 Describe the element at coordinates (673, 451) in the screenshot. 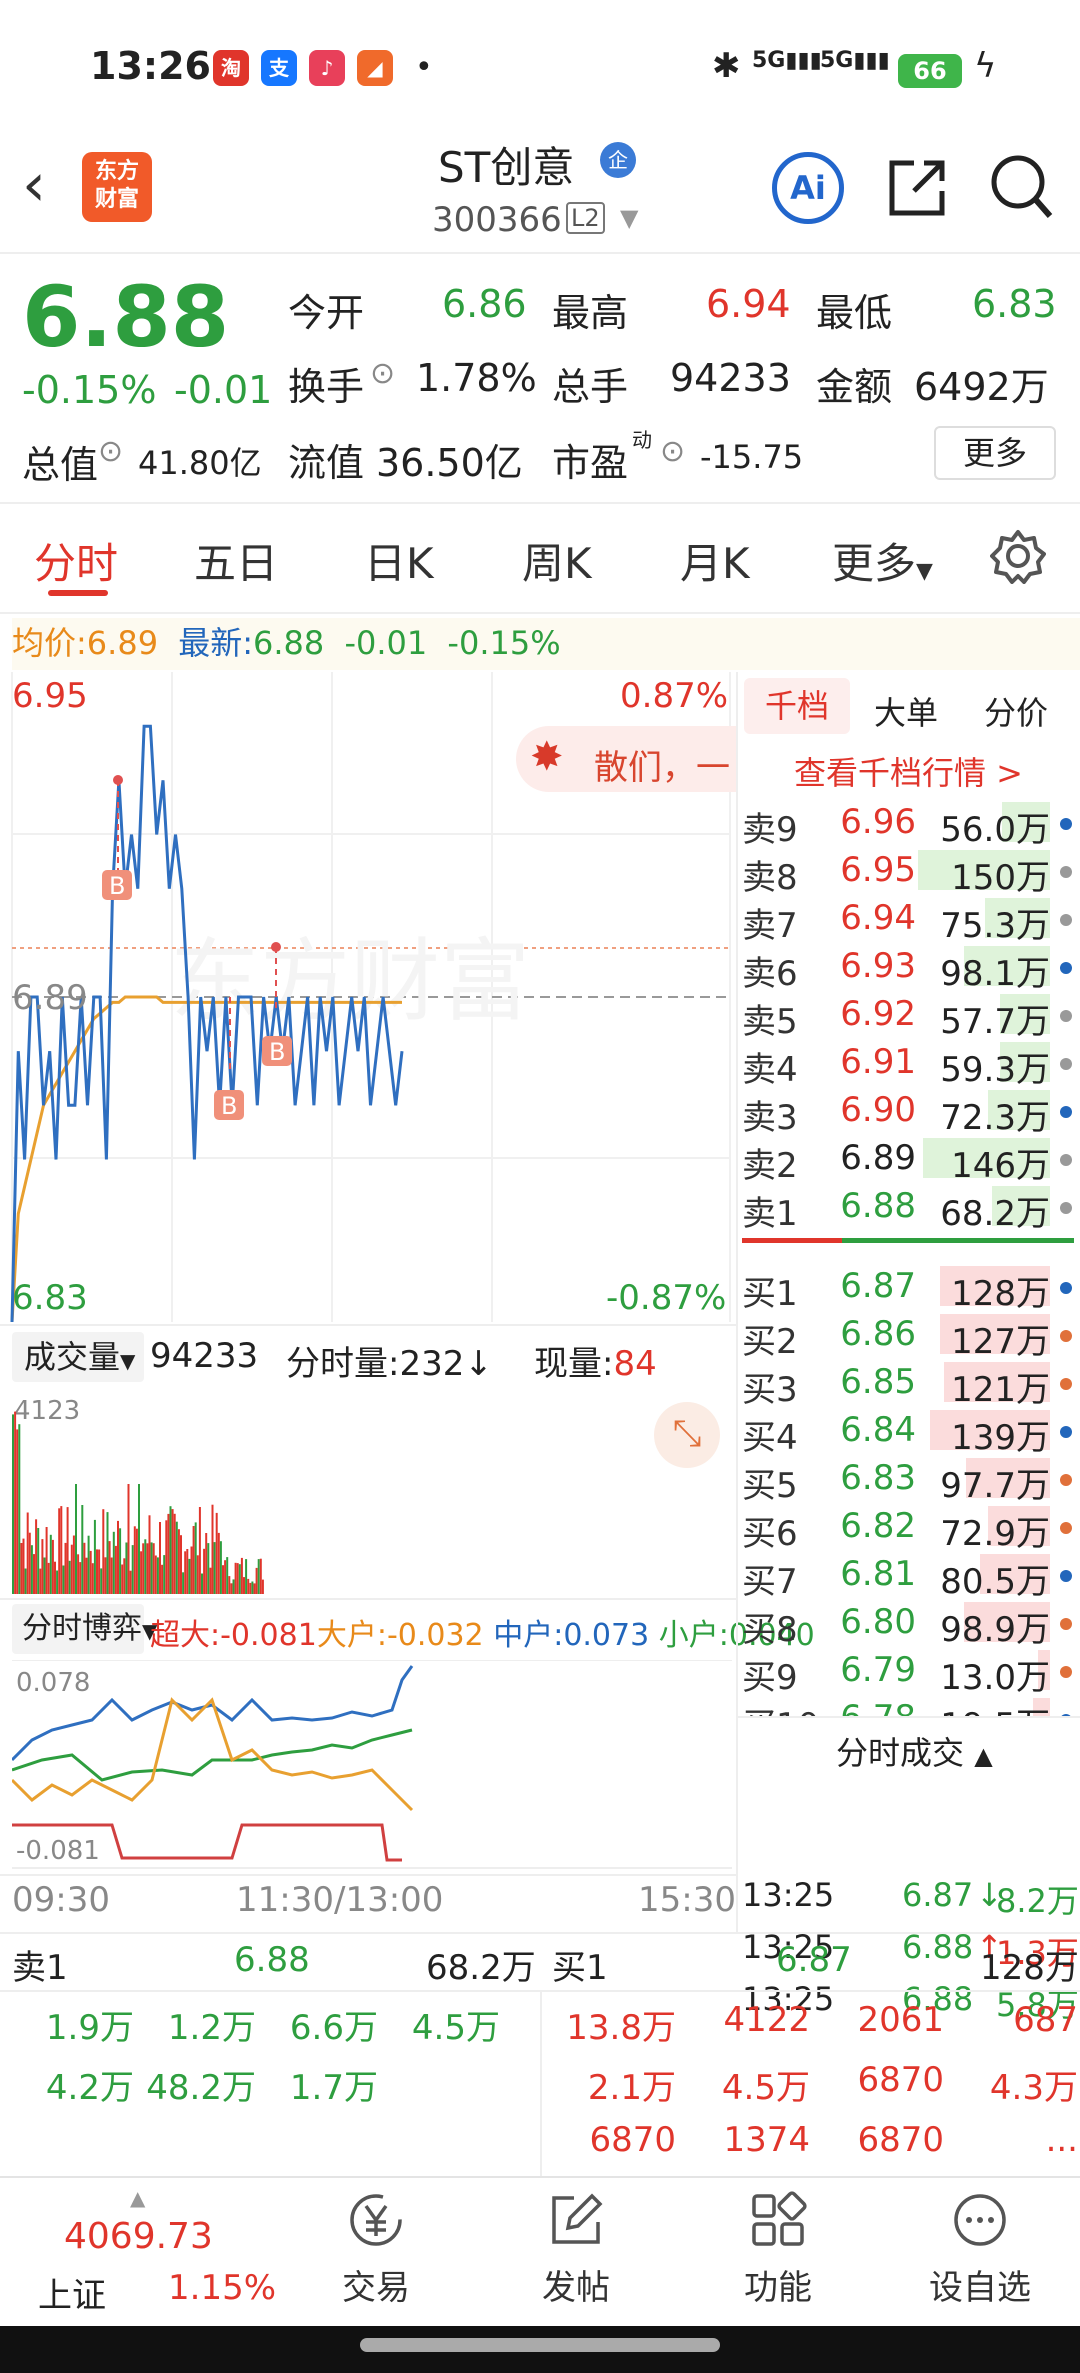

I see `pe-info-icon: ⊙` at that location.